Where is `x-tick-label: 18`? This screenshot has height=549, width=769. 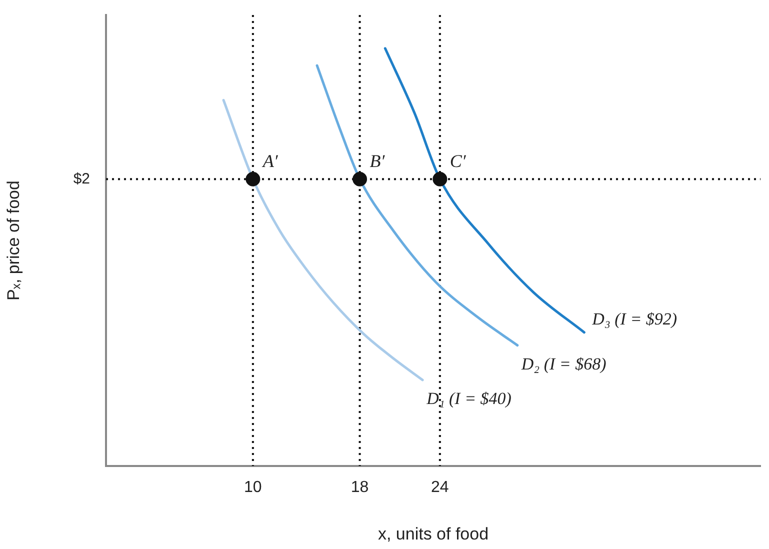
x-tick-label: 18 is located at coordinates (359, 487).